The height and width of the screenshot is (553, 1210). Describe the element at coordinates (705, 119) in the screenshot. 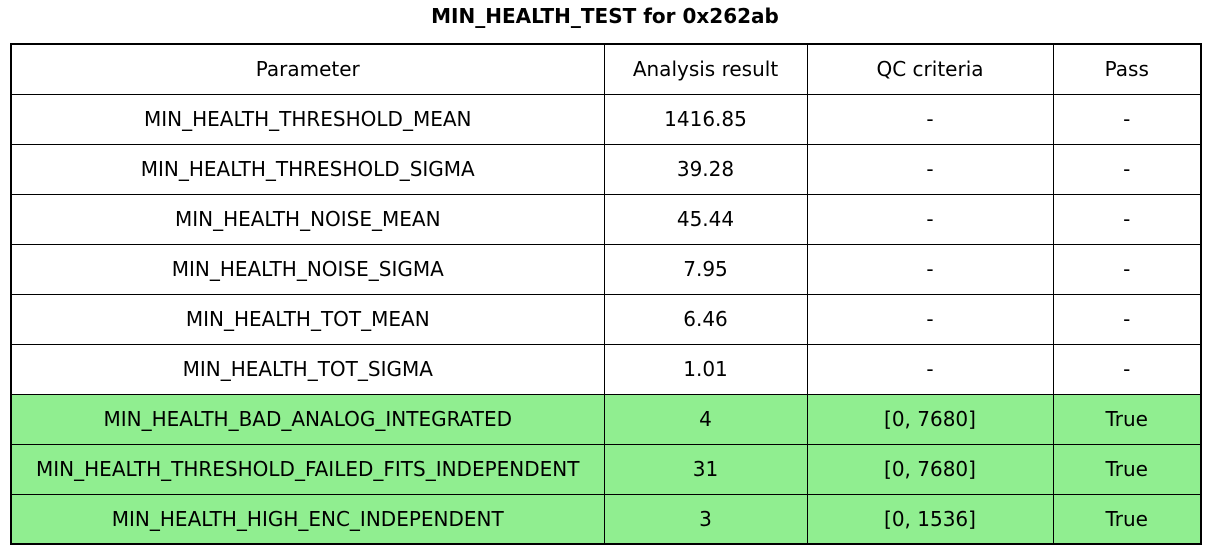

I see `cell-analysis-result: 1416.85` at that location.